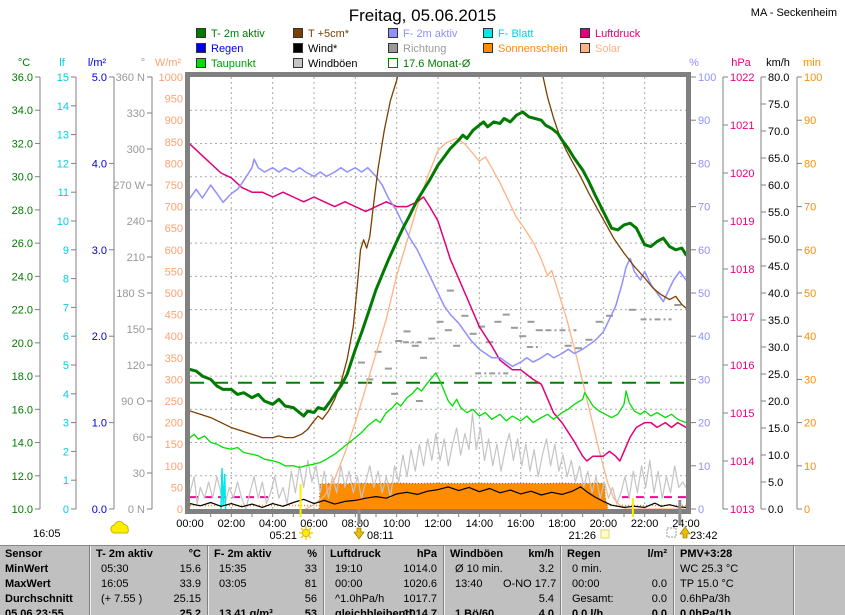  What do you see at coordinates (136, 330) in the screenshot?
I see `tick-label: 150` at bounding box center [136, 330].